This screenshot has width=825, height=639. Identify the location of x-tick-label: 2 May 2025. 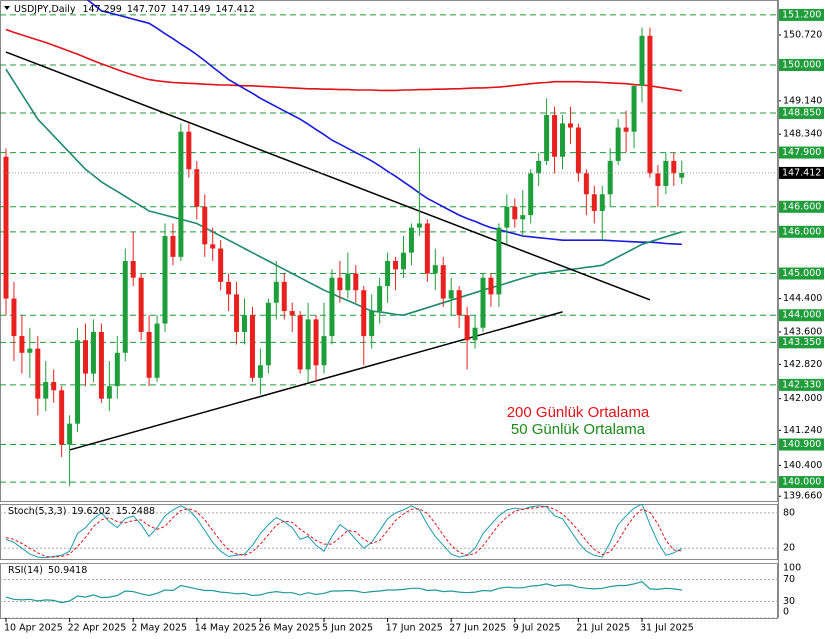
(159, 628).